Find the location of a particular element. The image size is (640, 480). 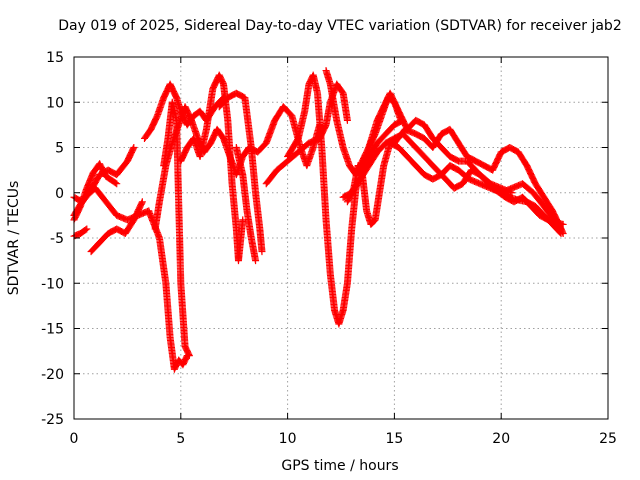

y-axis-label: SDTVAR / TECUs is located at coordinates (14, 238).